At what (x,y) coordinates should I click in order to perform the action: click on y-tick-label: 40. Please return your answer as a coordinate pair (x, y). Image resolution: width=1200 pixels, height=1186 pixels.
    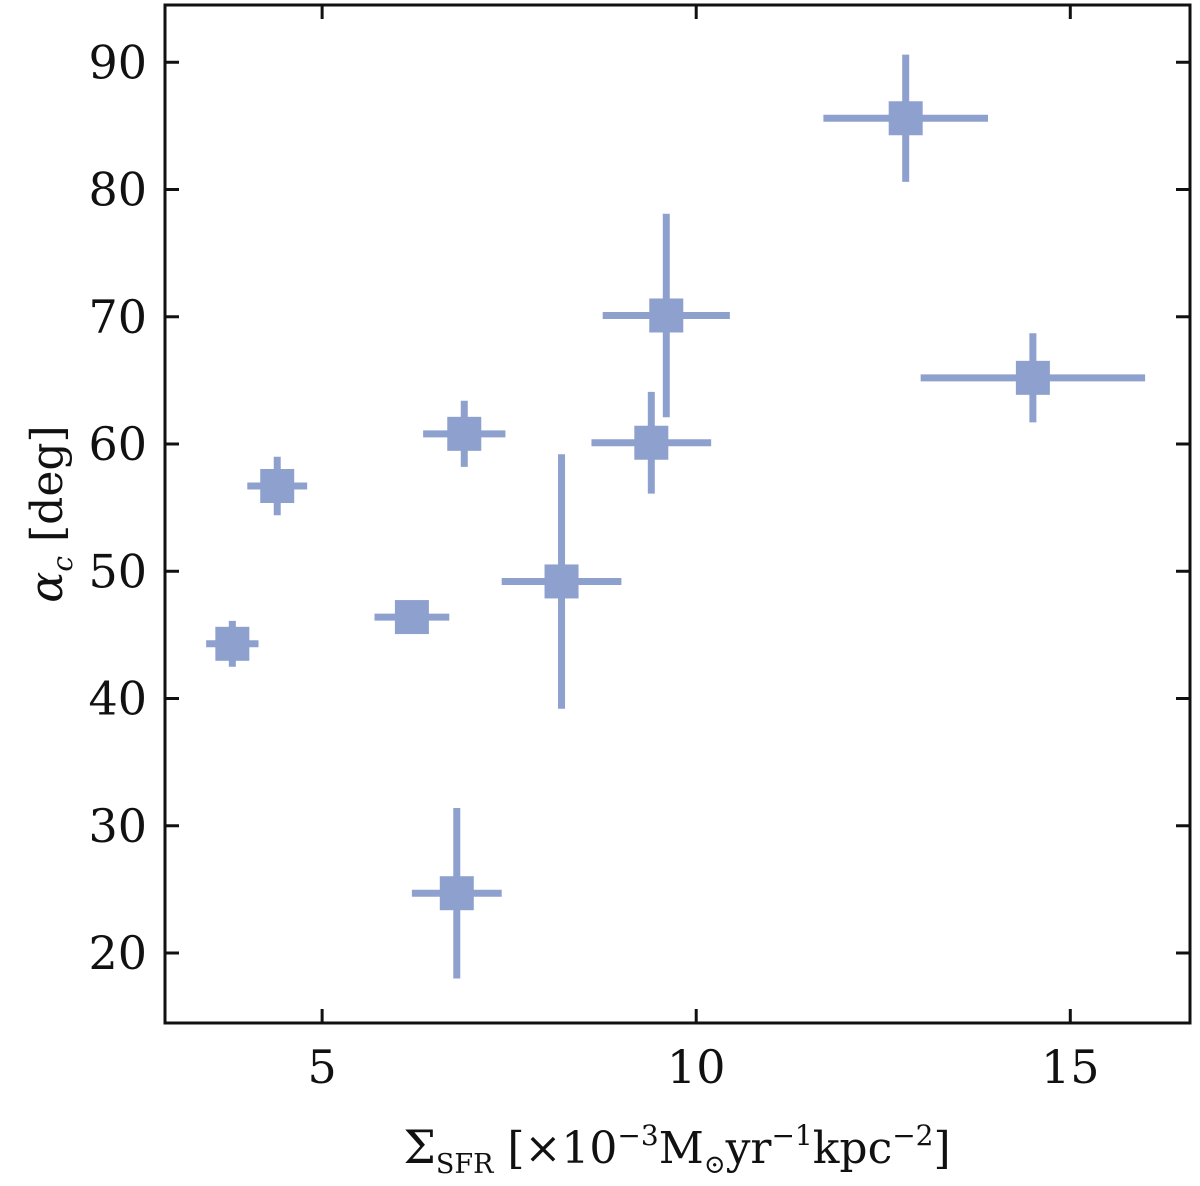
    Looking at the image, I should click on (117, 699).